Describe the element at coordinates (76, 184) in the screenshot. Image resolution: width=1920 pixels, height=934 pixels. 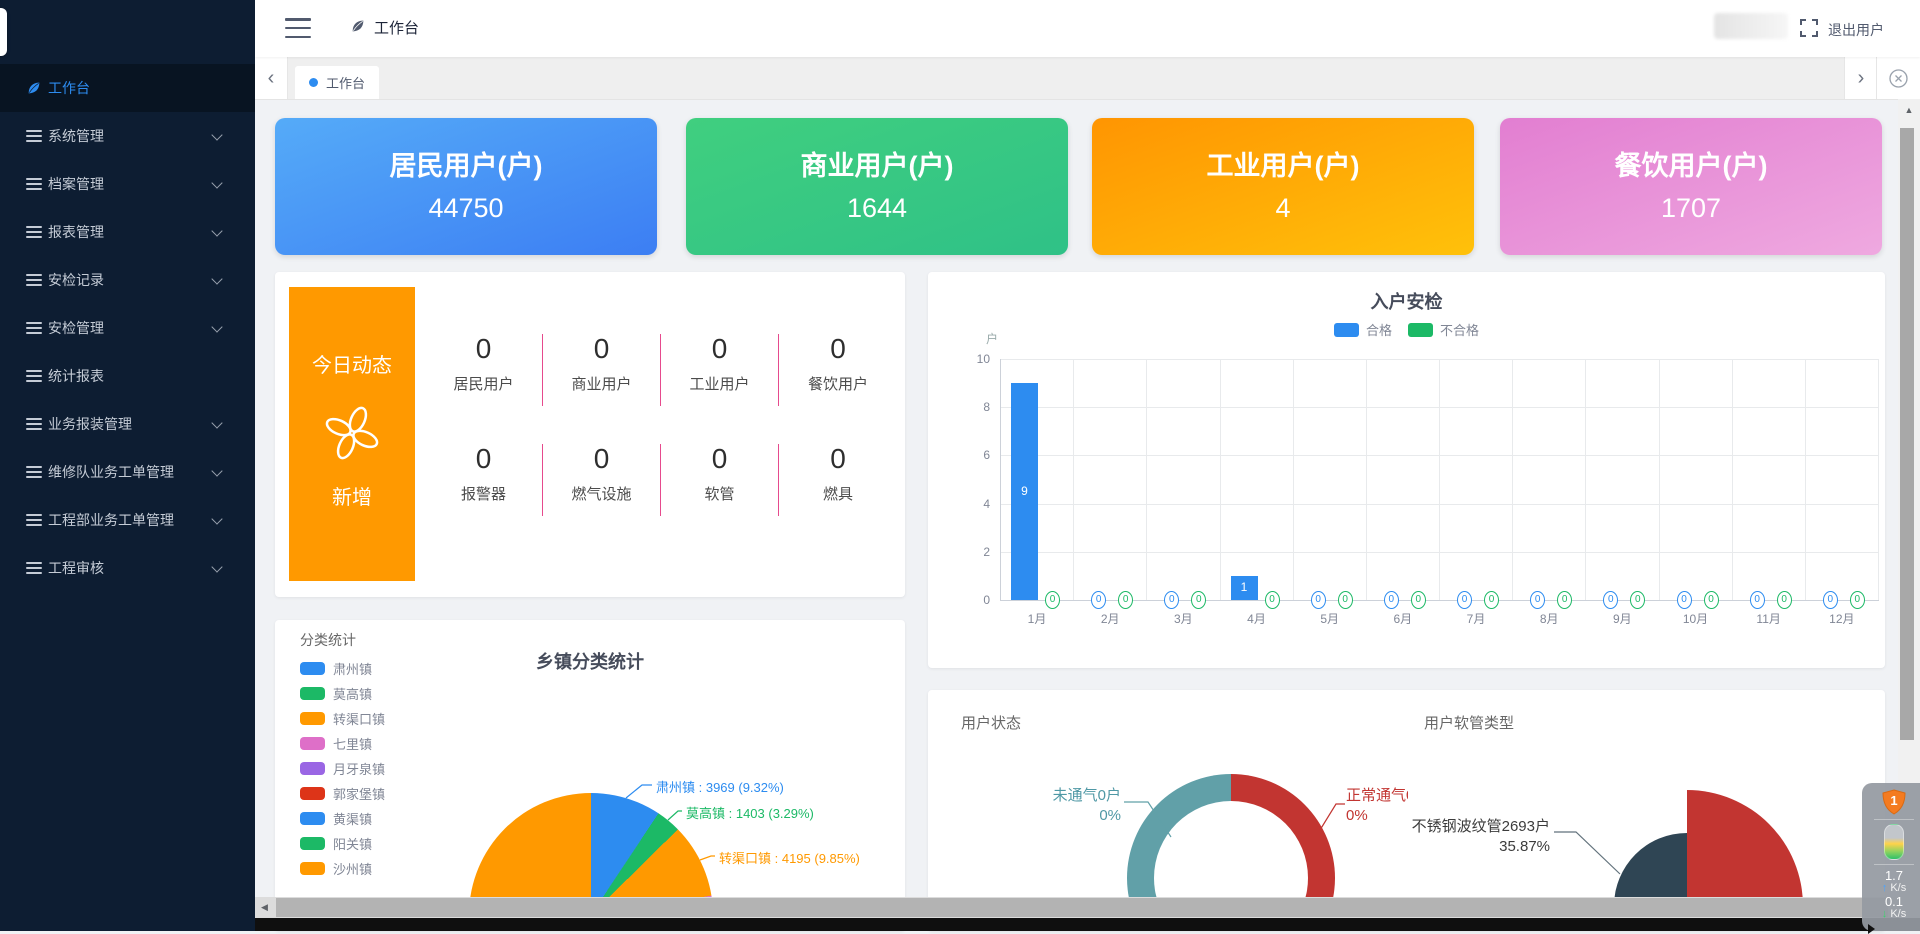
I see `sidebar-item-label: 档案管理` at that location.